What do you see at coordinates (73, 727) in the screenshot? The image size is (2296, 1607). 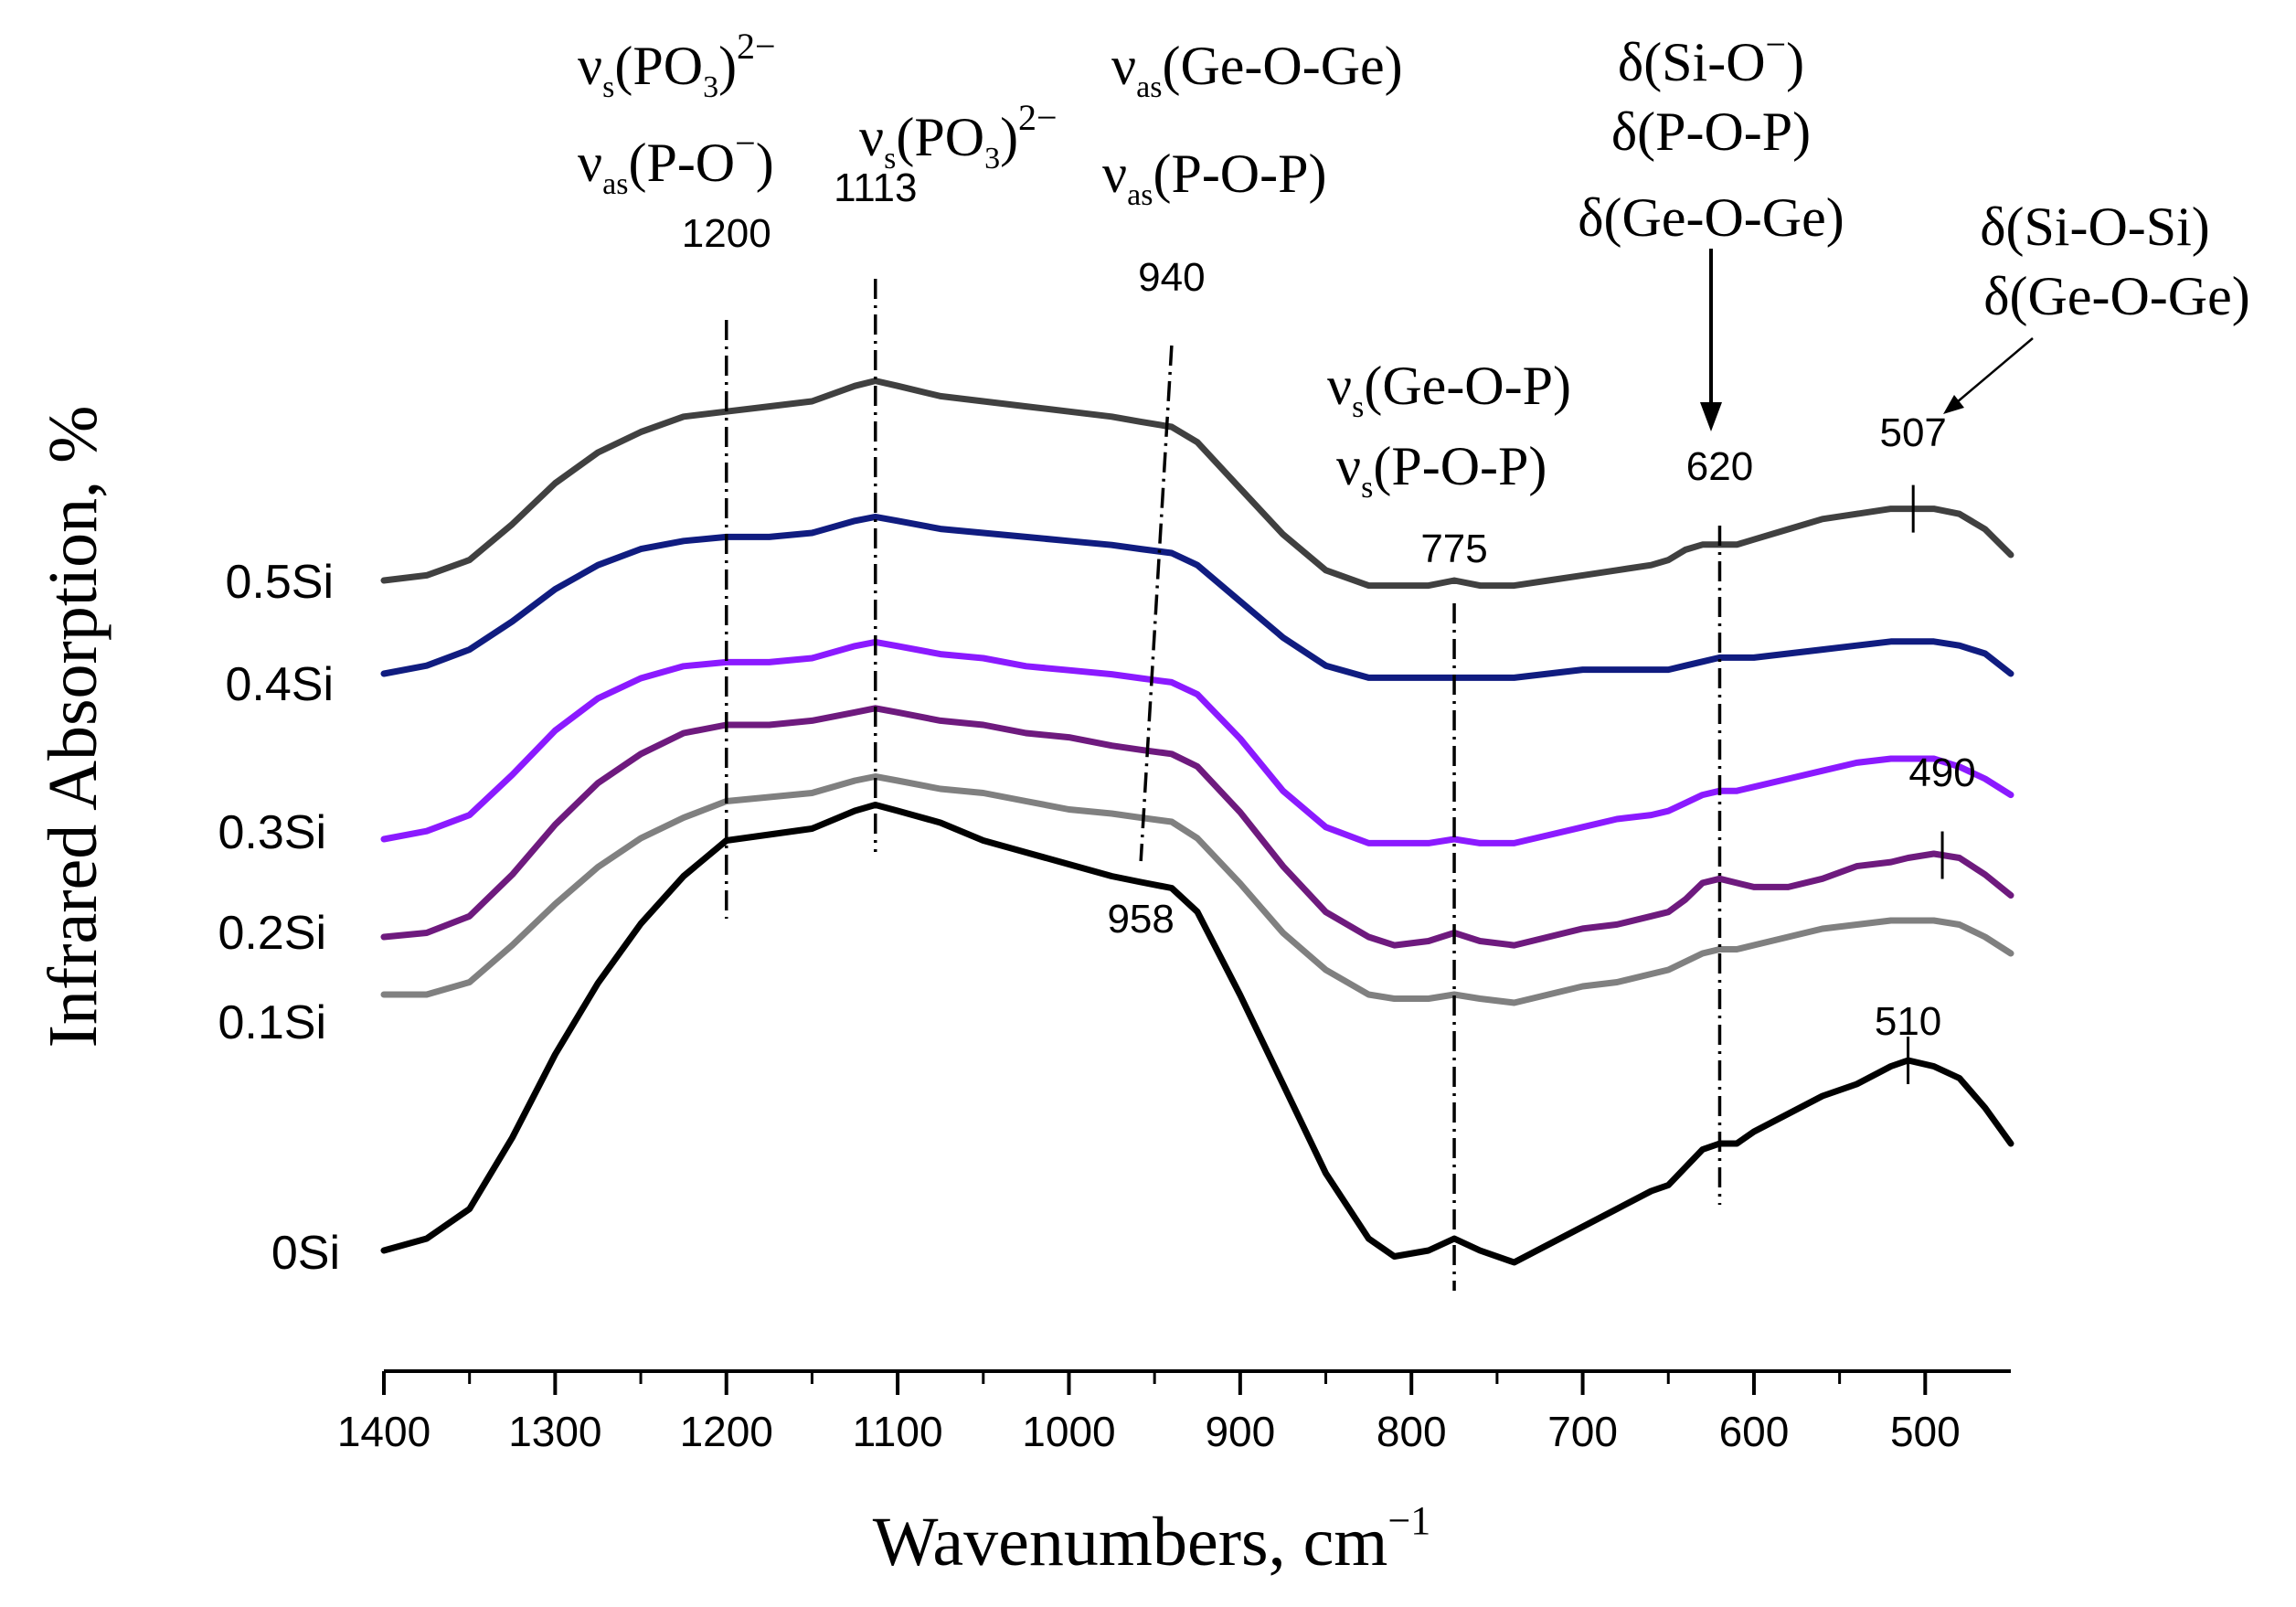 I see `y-axis-title: Infrared Absorption, %` at bounding box center [73, 727].